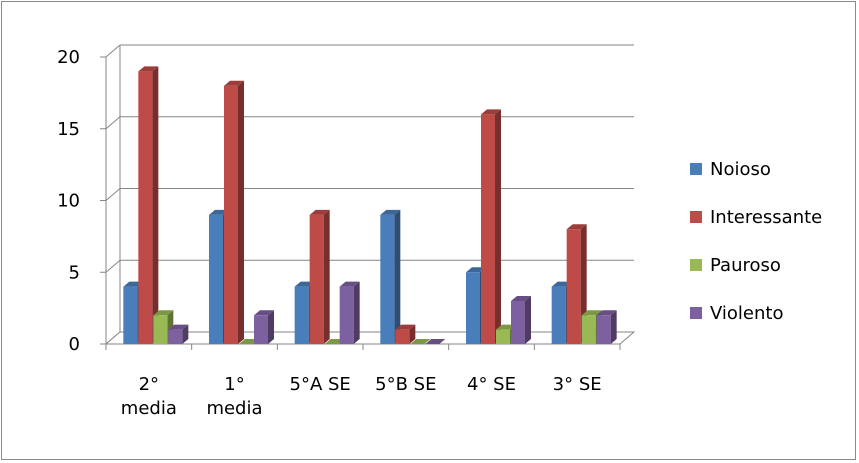 The height and width of the screenshot is (463, 859). I want to click on x-tick-label-line: 5°B SE, so click(405, 384).